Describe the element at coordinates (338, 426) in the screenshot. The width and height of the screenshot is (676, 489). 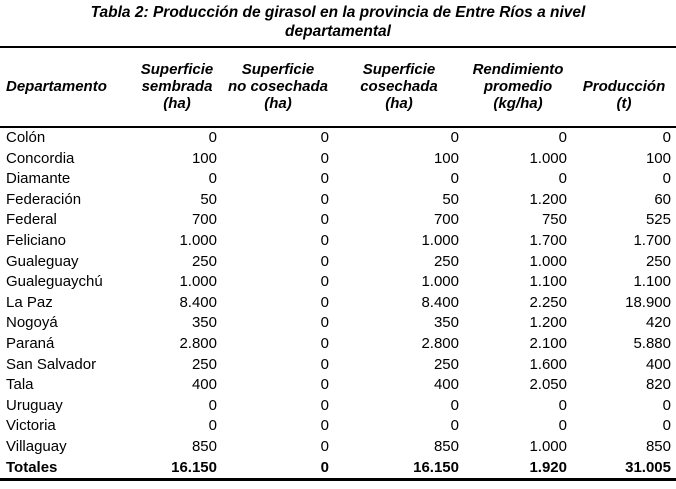
I see `table-row: Victoria 0 0 0 0 0` at that location.